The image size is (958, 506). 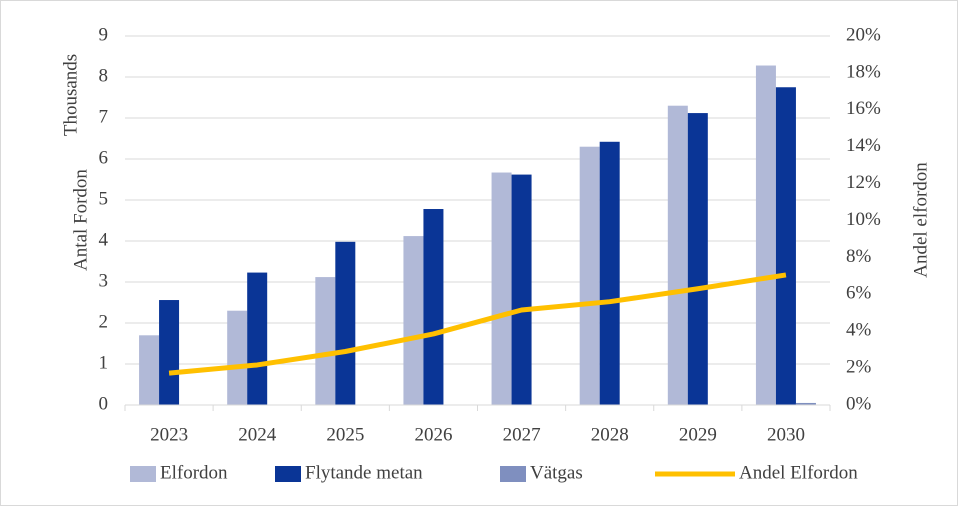 I want to click on y2-axis-label: Andel elfordon, so click(x=920, y=220).